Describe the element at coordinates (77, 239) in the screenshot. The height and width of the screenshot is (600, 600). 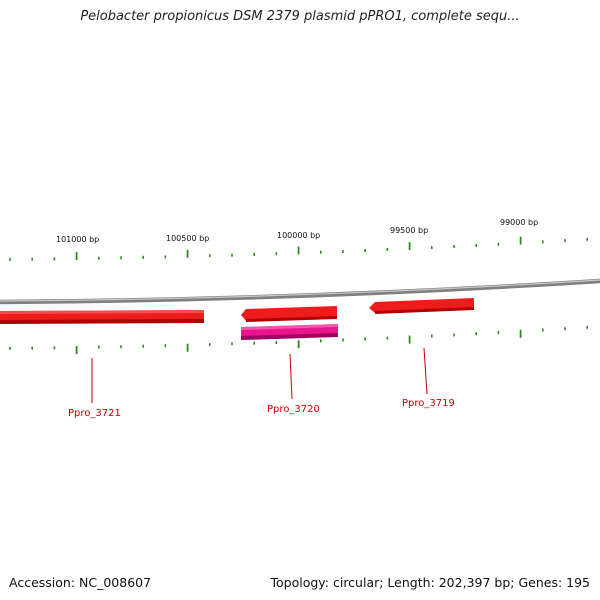
I see `ruler-label-101000: 101000 bp` at that location.